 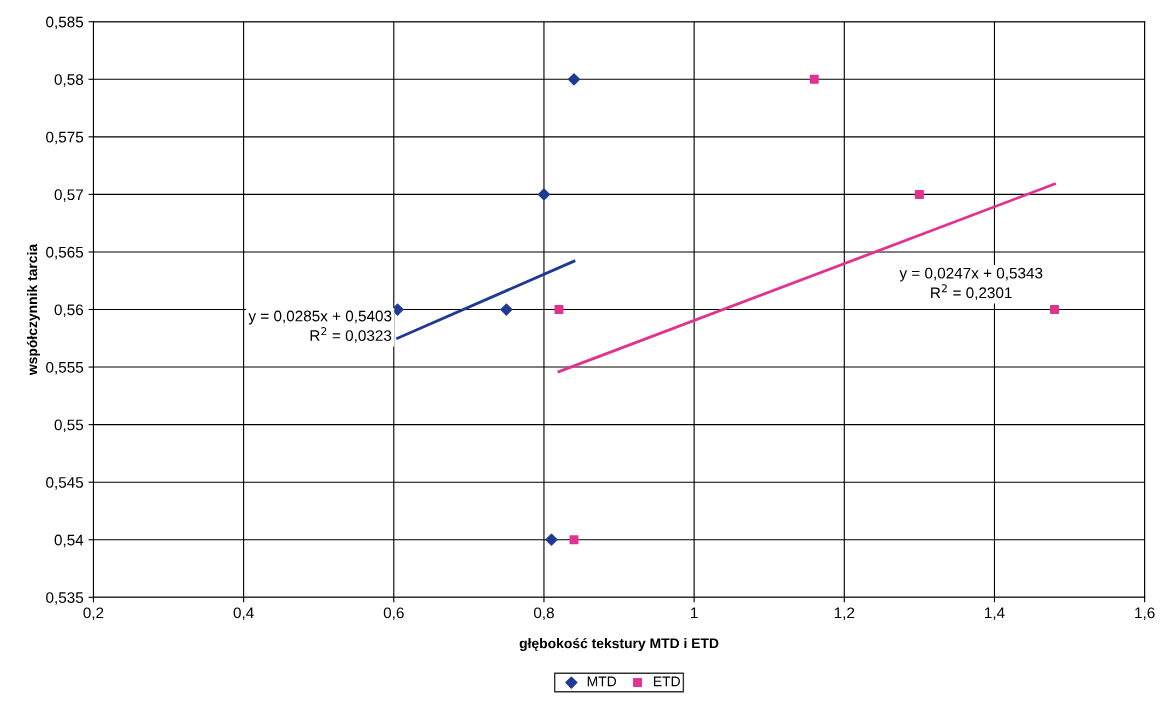 I want to click on y-tick-label: 0,55, so click(x=69, y=426).